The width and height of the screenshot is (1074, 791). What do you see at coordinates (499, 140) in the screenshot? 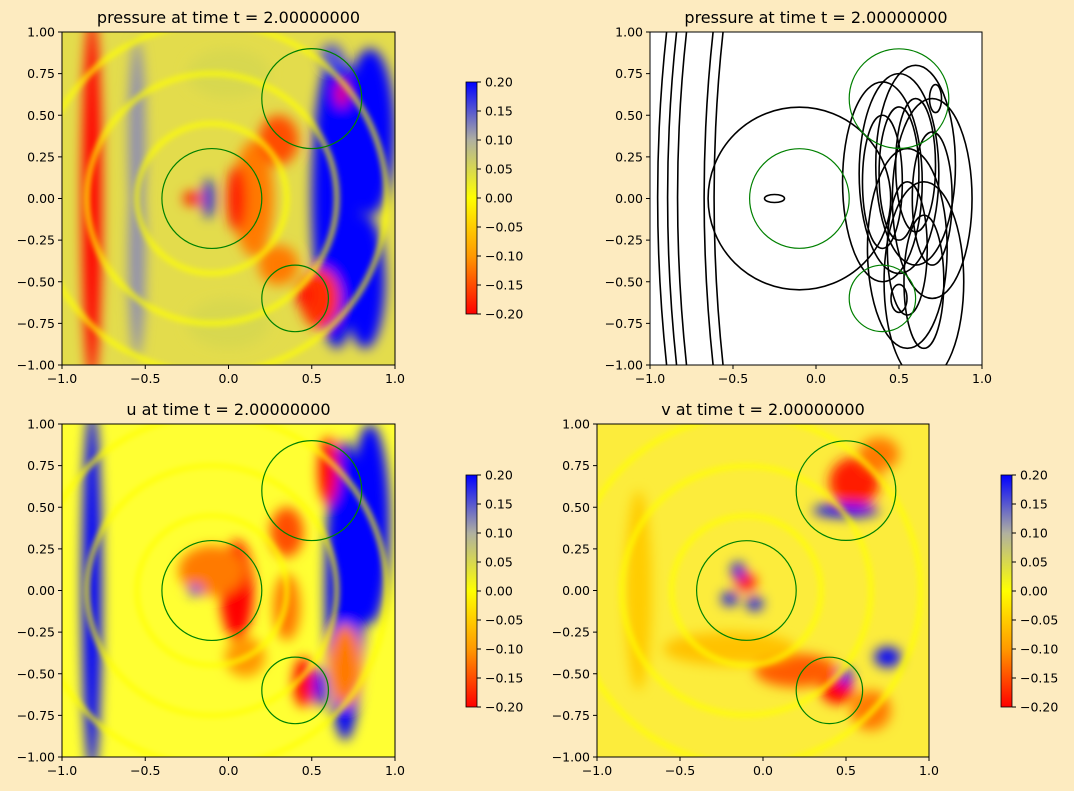
I see `colorbar-tick-label: 0.10` at bounding box center [499, 140].